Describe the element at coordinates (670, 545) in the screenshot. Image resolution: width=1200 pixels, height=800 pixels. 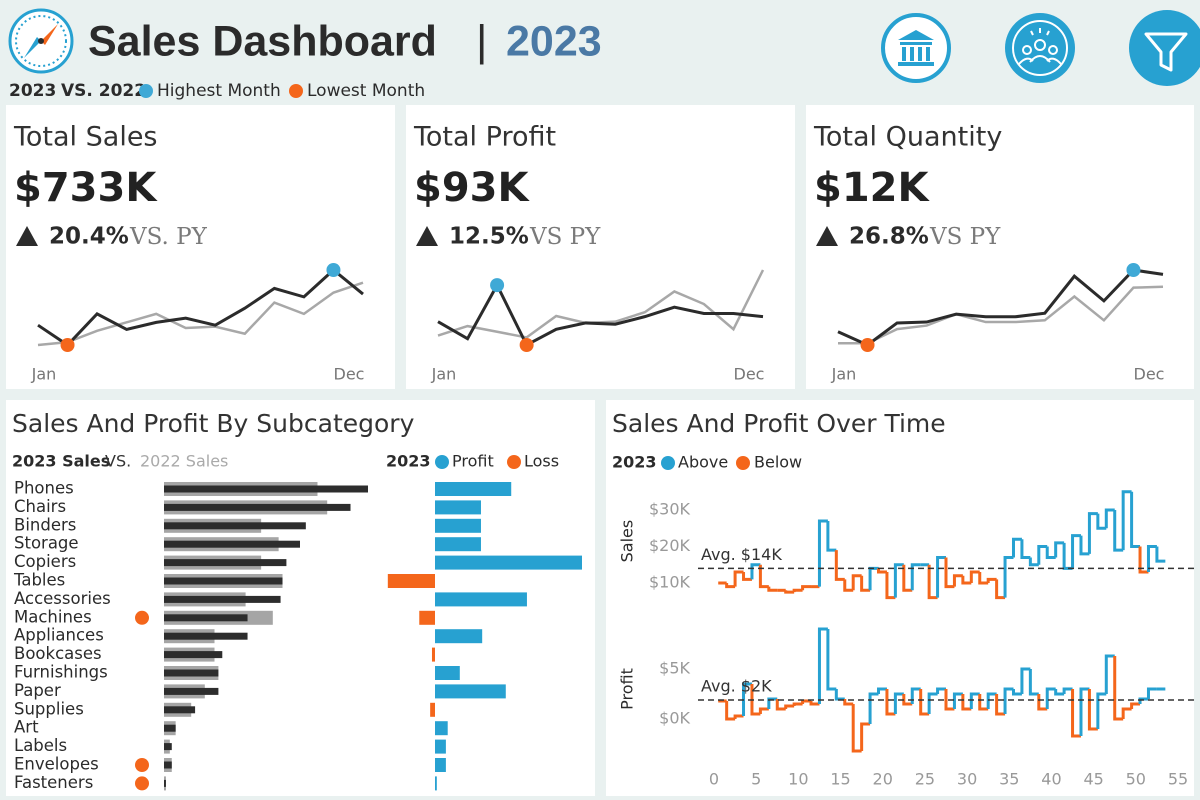
I see `y-tick-label: $20K` at that location.